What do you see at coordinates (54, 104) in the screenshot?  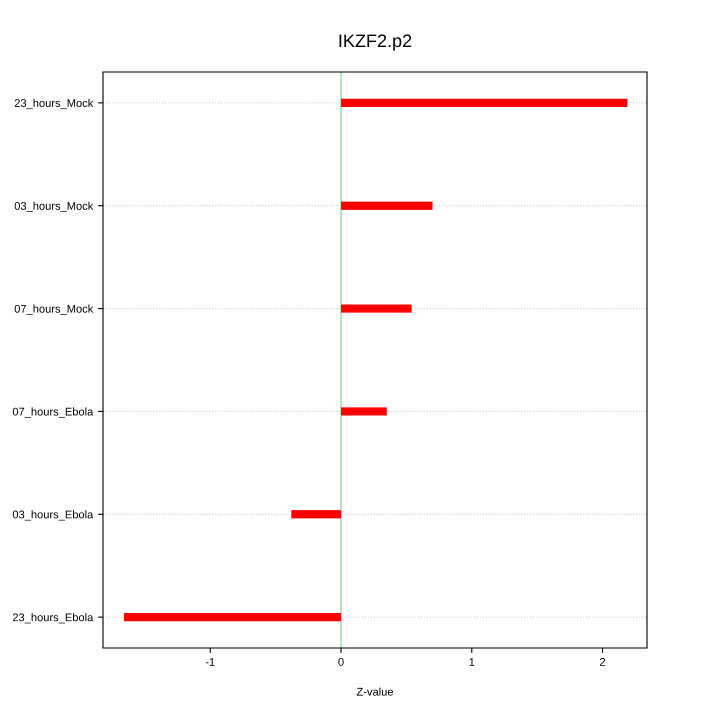 I see `y-tick-label: 23_hours_Mock` at bounding box center [54, 104].